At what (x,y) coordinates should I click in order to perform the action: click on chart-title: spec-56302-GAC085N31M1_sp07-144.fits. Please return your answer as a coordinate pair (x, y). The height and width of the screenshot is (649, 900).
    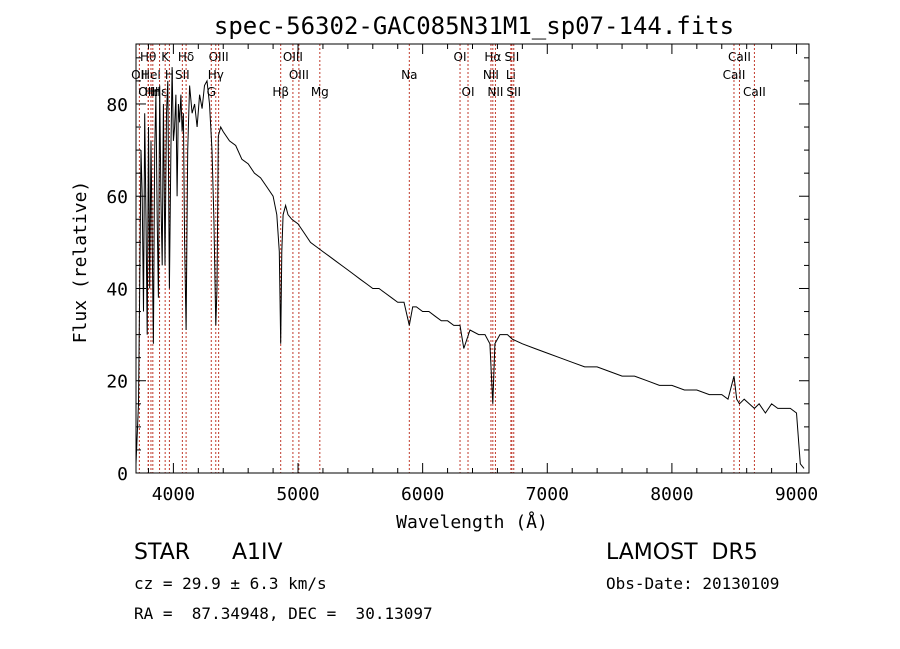
    Looking at the image, I should click on (474, 26).